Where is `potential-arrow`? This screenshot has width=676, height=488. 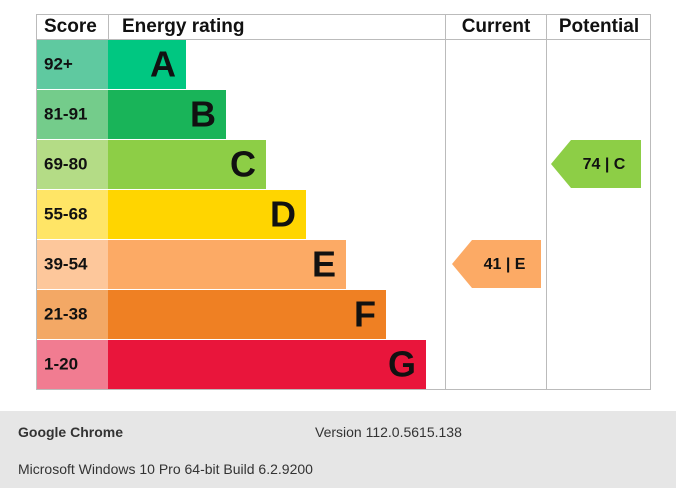
potential-arrow is located at coordinates (596, 164).